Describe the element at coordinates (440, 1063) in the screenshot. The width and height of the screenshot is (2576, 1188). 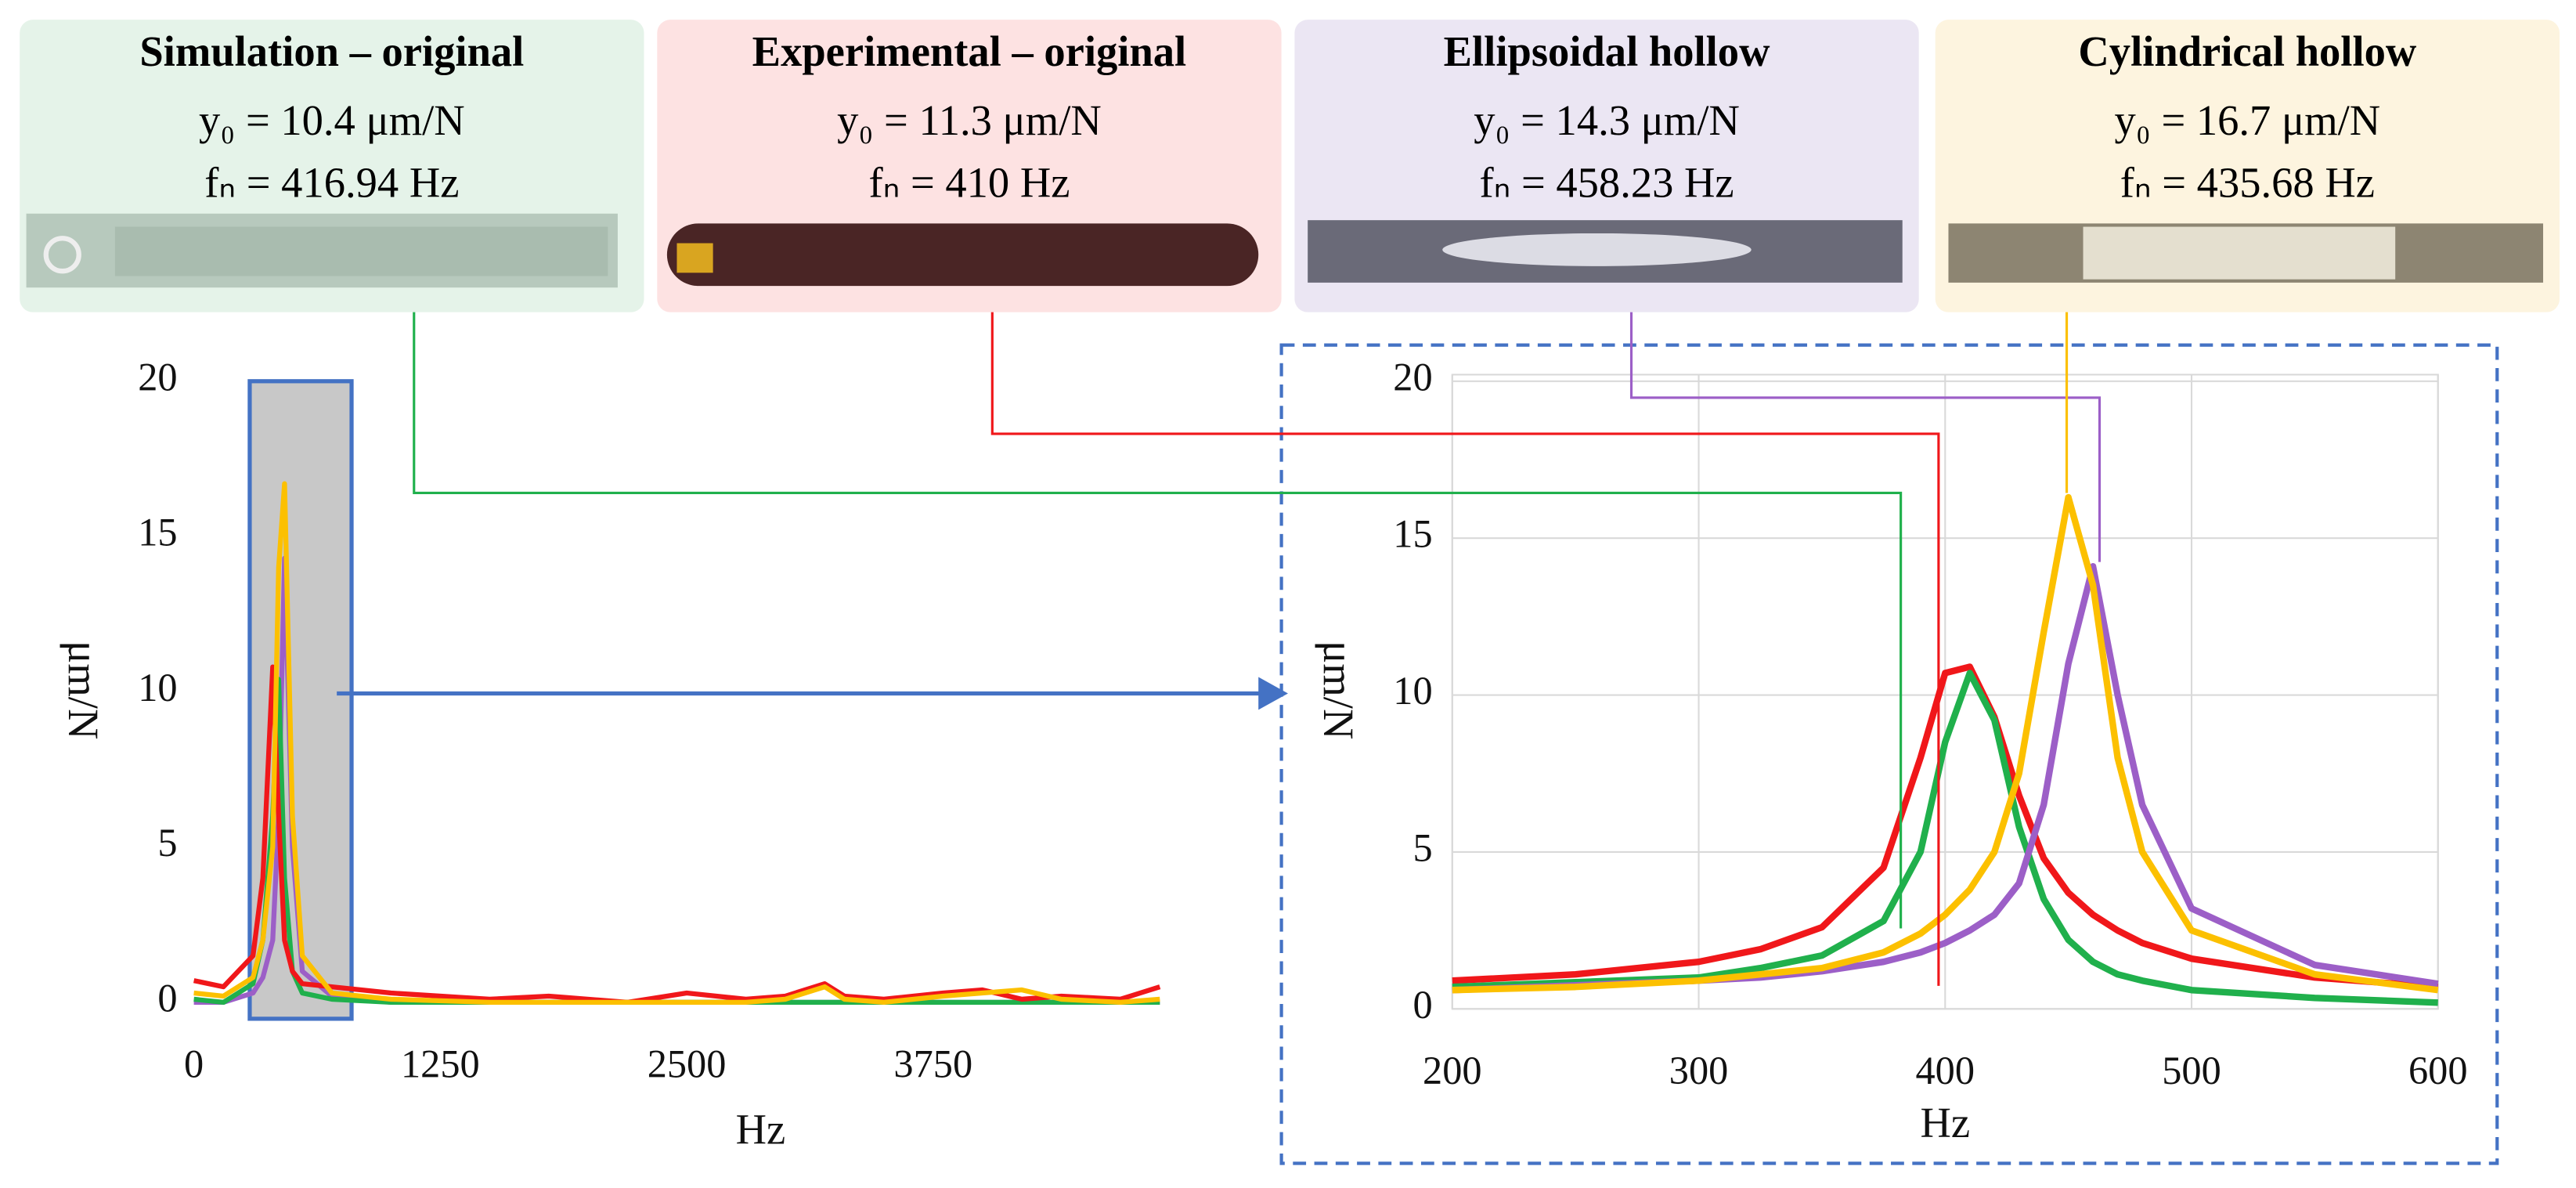
I see `x-tick-label: 1250` at that location.